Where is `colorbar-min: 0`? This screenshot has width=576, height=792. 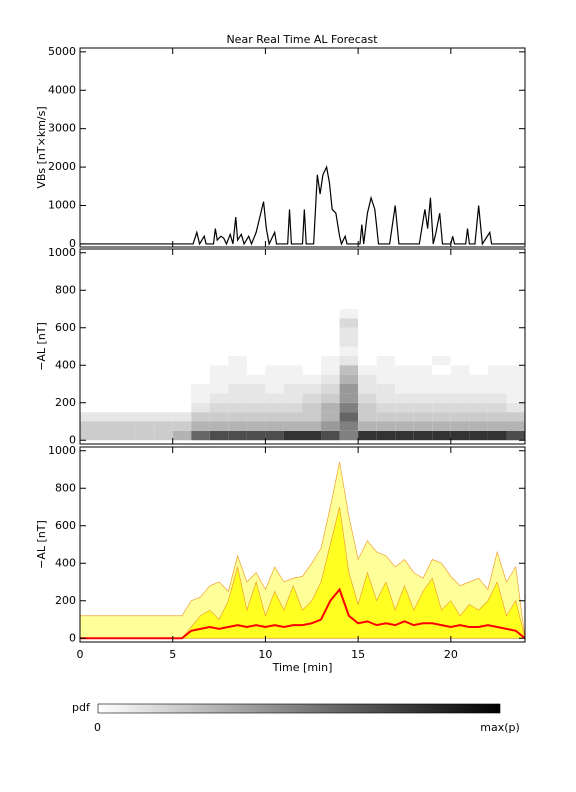
colorbar-min: 0 is located at coordinates (97, 727).